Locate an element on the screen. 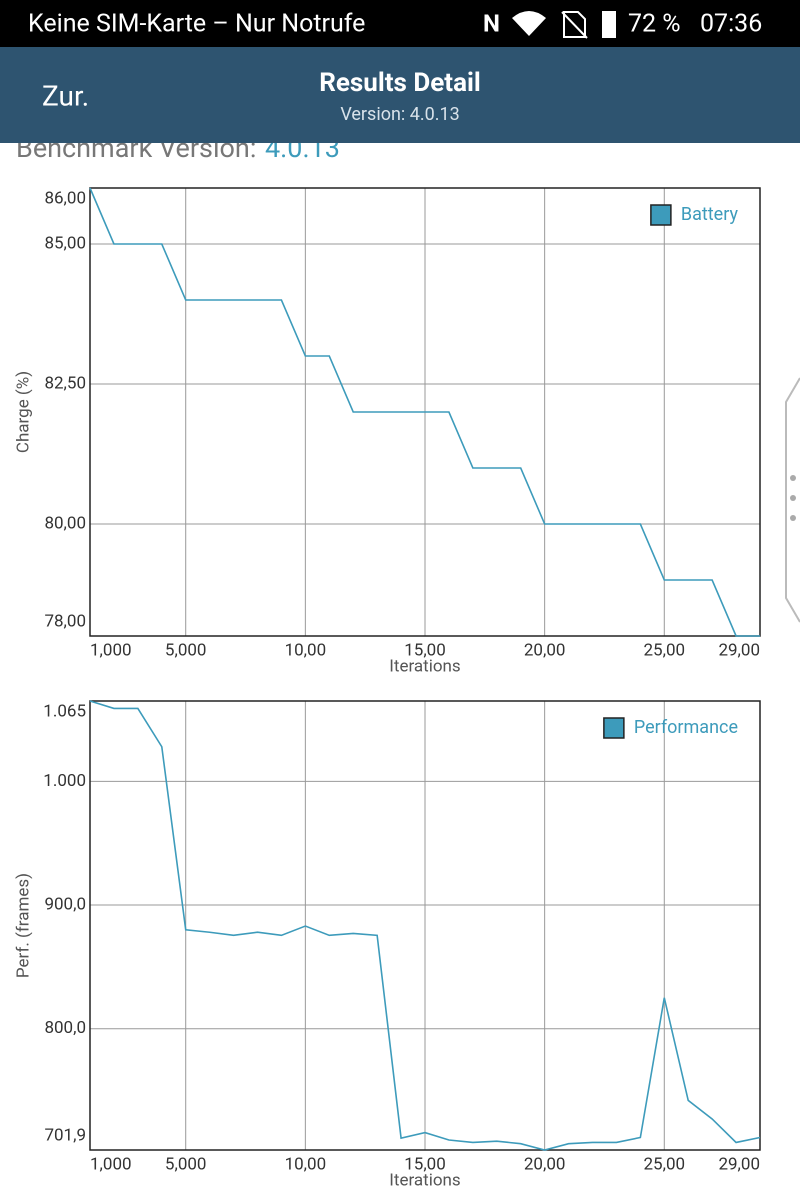  nfc-icon: N is located at coordinates (491, 23).